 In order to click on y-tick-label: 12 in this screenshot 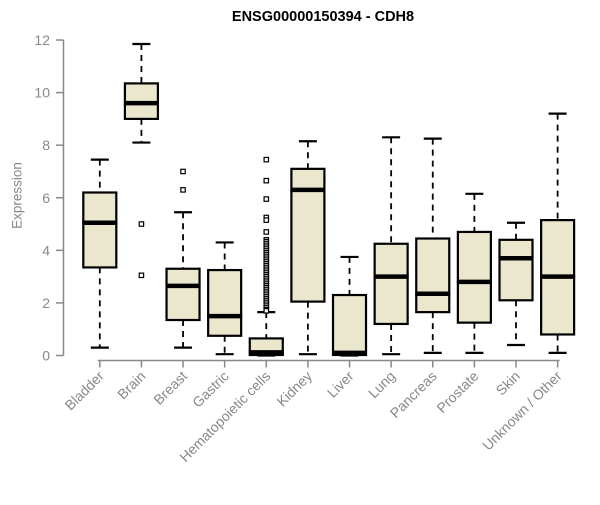, I will do `click(42, 40)`.